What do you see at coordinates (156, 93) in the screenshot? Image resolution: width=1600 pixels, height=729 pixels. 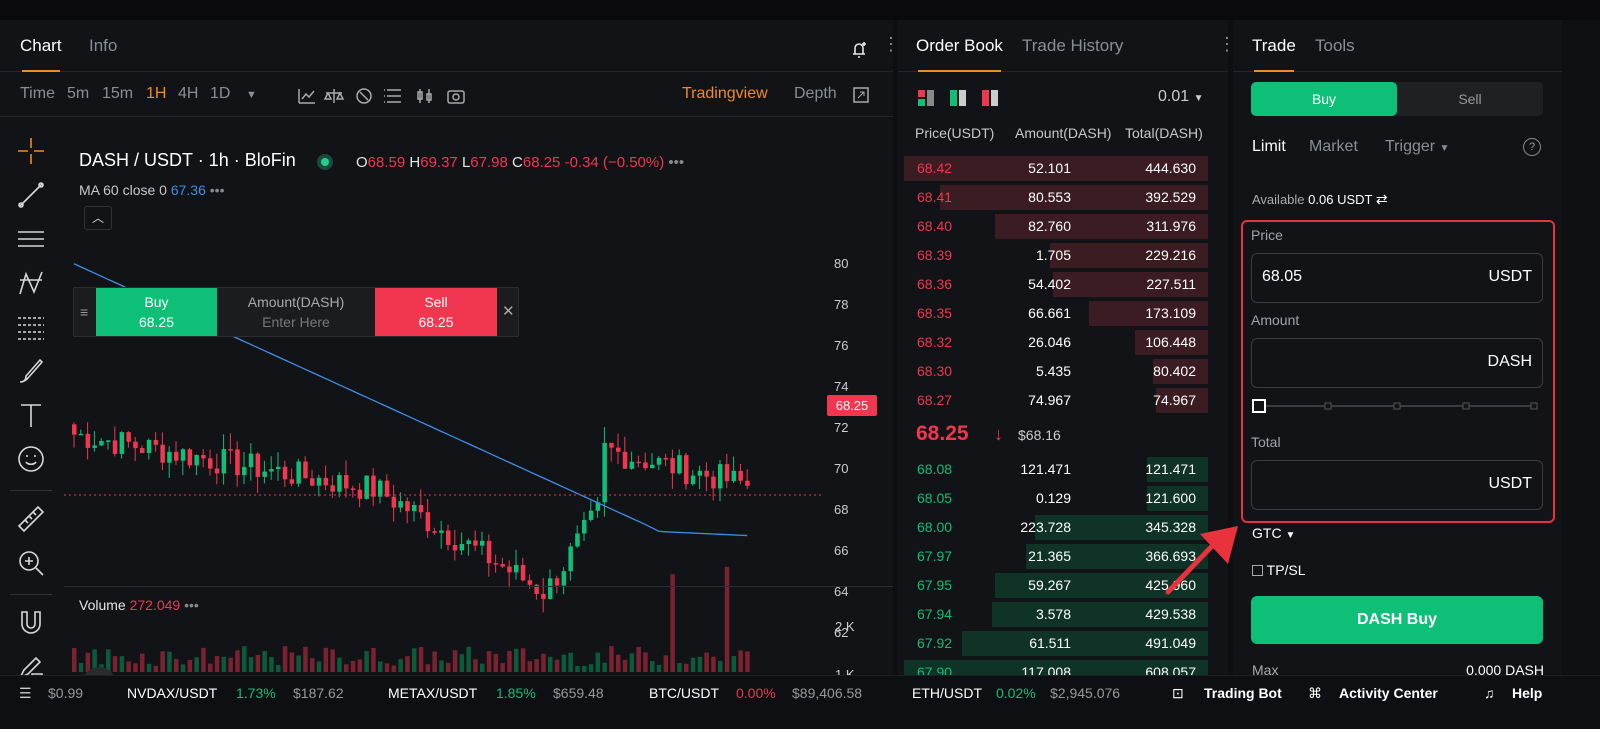 I see `timeframe-1h: 1H` at bounding box center [156, 93].